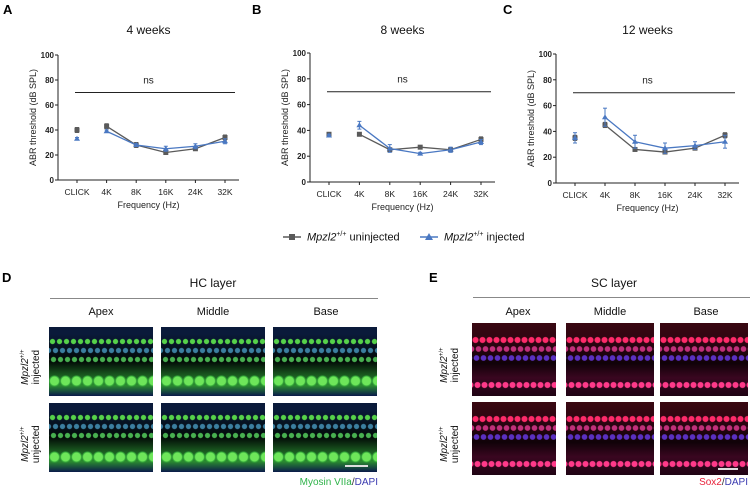 This screenshot has height=491, width=750. I want to click on sc-micrograph-apex-row1, so click(514, 359).